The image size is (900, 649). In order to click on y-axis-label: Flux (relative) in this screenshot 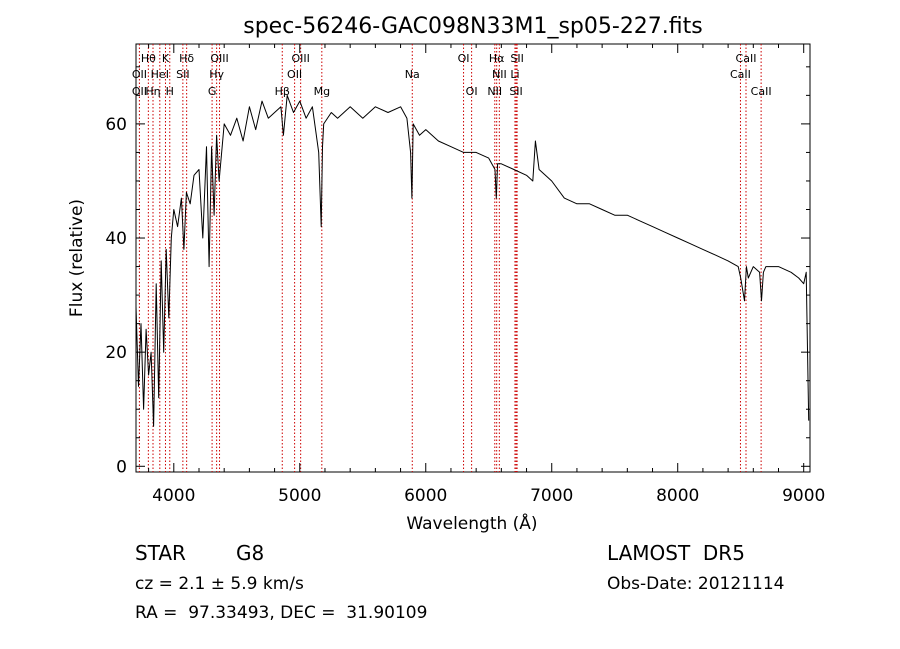, I will do `click(77, 258)`.